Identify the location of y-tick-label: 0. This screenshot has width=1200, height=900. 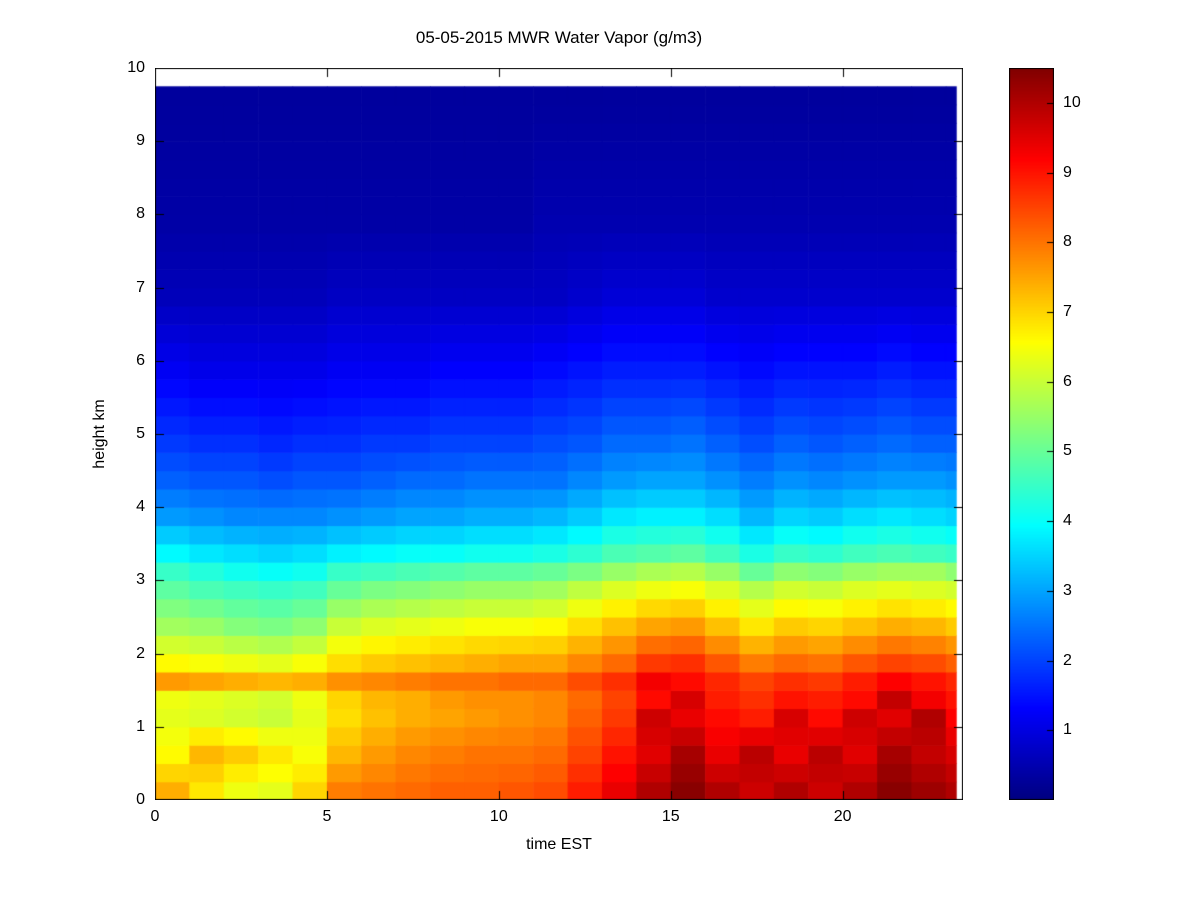
(140, 799).